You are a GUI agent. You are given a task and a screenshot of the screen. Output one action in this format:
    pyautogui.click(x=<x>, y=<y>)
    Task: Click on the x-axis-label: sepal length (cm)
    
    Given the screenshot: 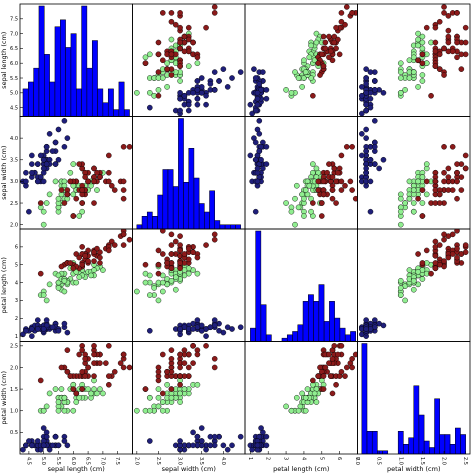 What is the action you would take?
    pyautogui.click(x=76, y=469)
    